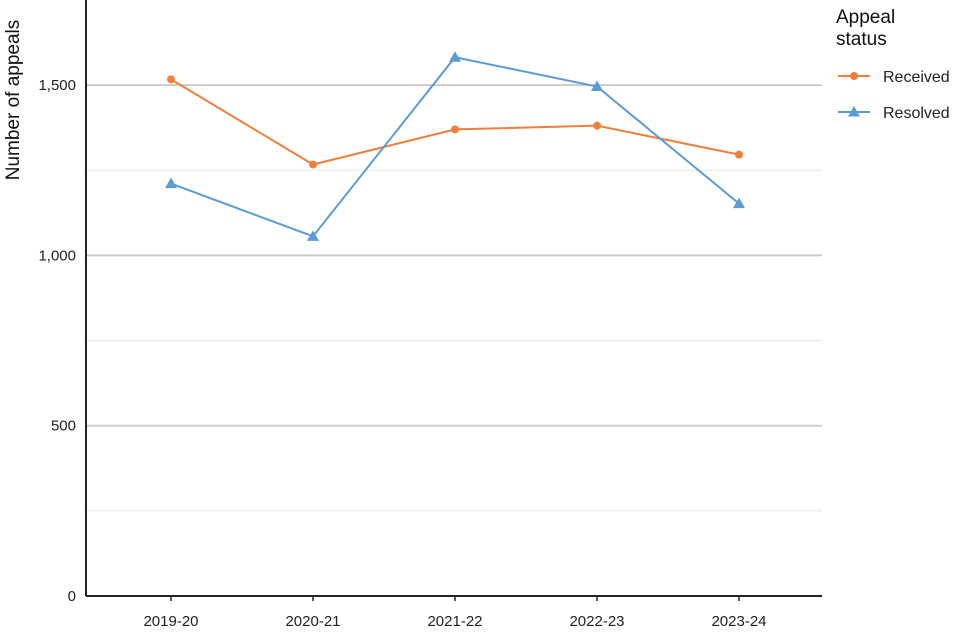 This screenshot has width=960, height=640. What do you see at coordinates (13, 100) in the screenshot?
I see `y-axis-title: Number of appeals` at bounding box center [13, 100].